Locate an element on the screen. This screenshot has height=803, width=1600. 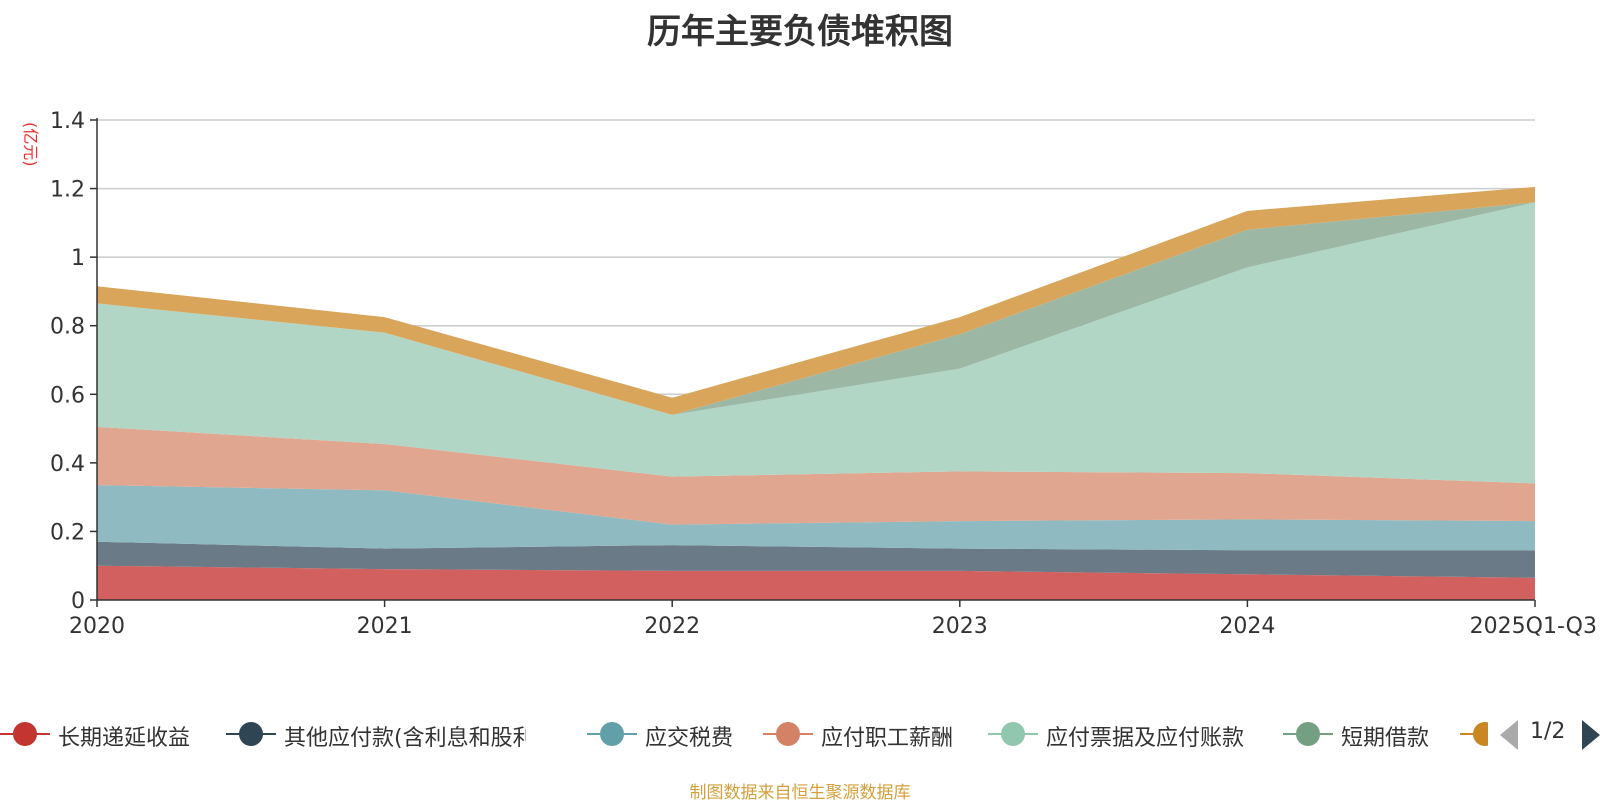
y-tick-label: 1 is located at coordinates (78, 258).